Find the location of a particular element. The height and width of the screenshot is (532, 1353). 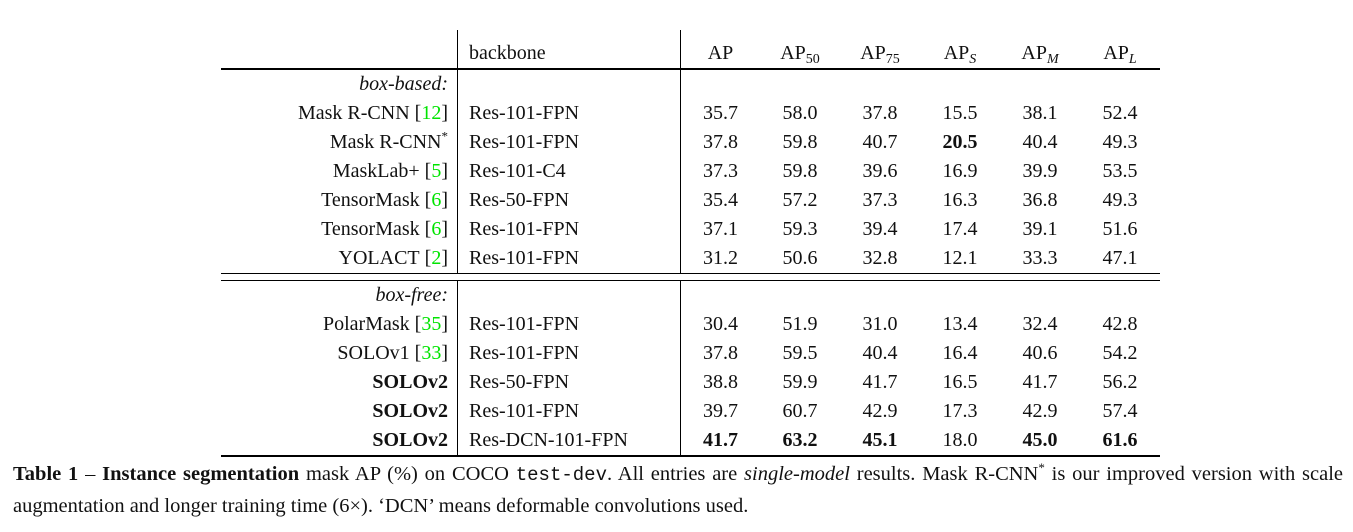

metric-header-cell: AP75 is located at coordinates (880, 53).